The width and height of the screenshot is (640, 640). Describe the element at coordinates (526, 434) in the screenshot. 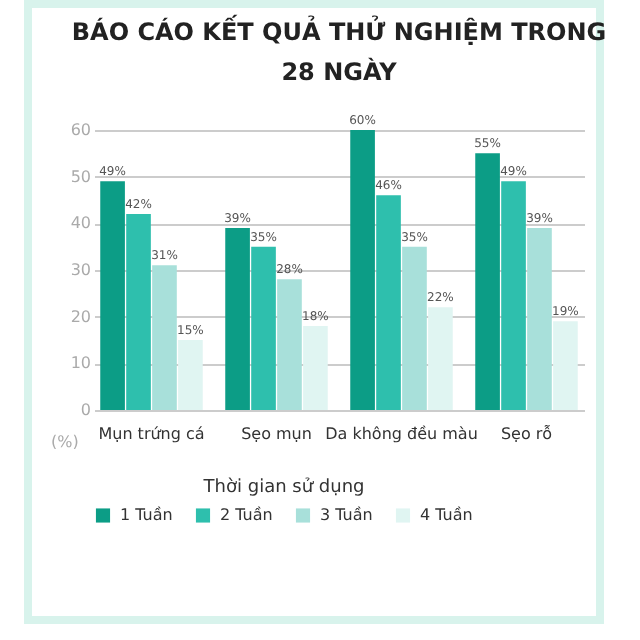

I see `x-tick-label: Sẹo rỗ` at that location.